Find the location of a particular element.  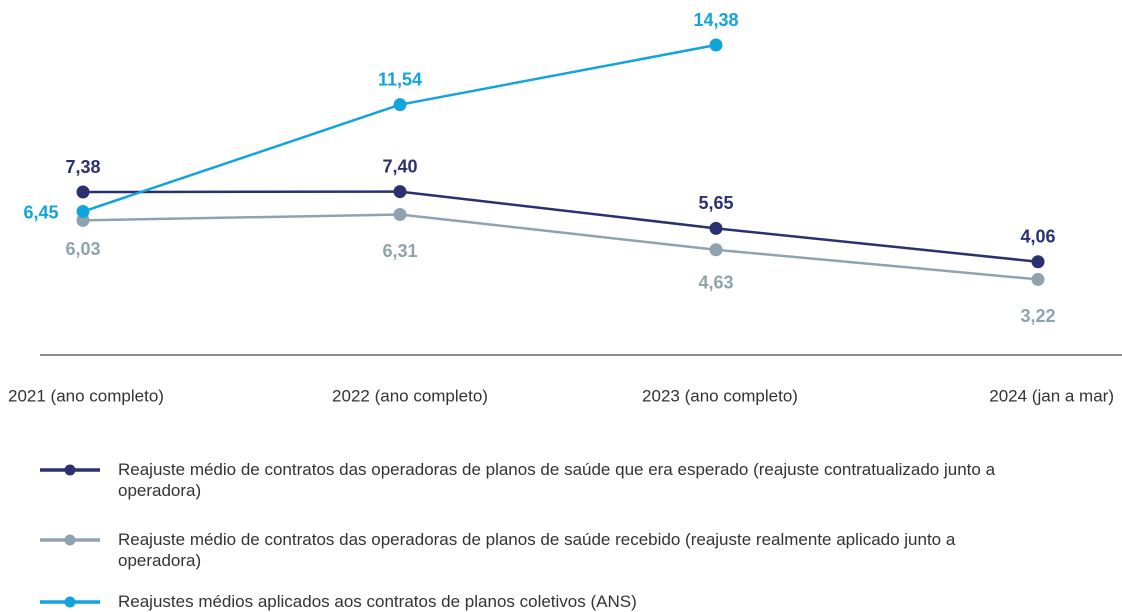

data-label: 4,06 is located at coordinates (1037, 236).